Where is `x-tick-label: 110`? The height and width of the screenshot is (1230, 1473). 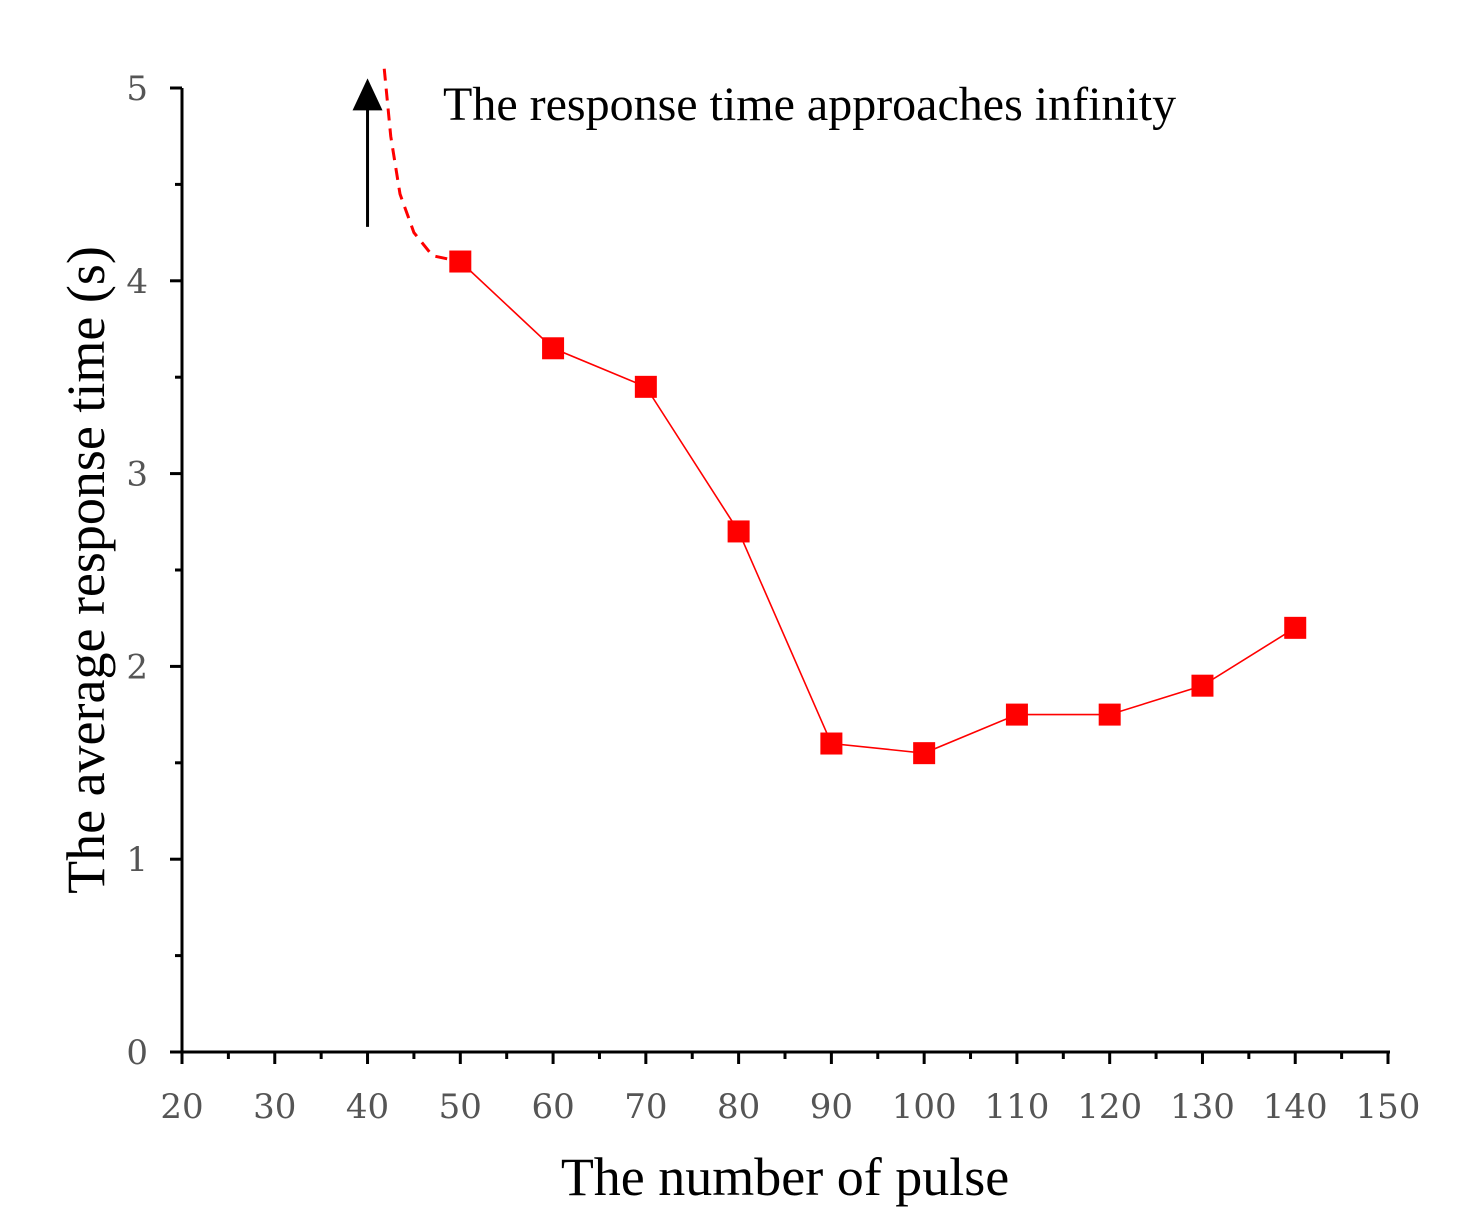 x-tick-label: 110 is located at coordinates (1016, 1107).